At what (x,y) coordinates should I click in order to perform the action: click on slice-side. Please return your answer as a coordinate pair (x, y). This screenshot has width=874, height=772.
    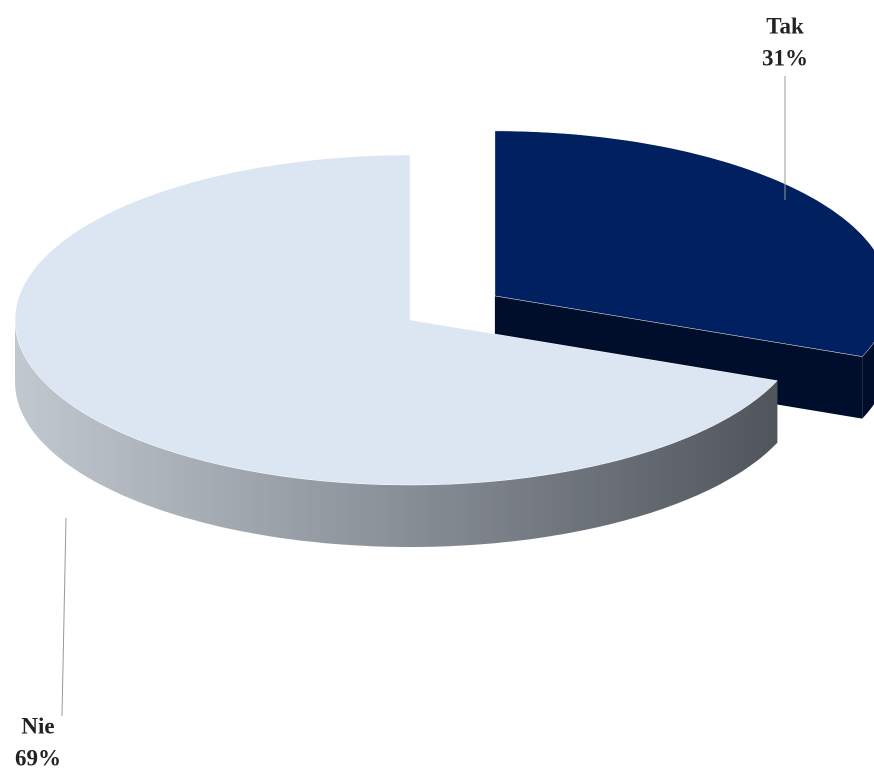
    Looking at the image, I should click on (868, 380).